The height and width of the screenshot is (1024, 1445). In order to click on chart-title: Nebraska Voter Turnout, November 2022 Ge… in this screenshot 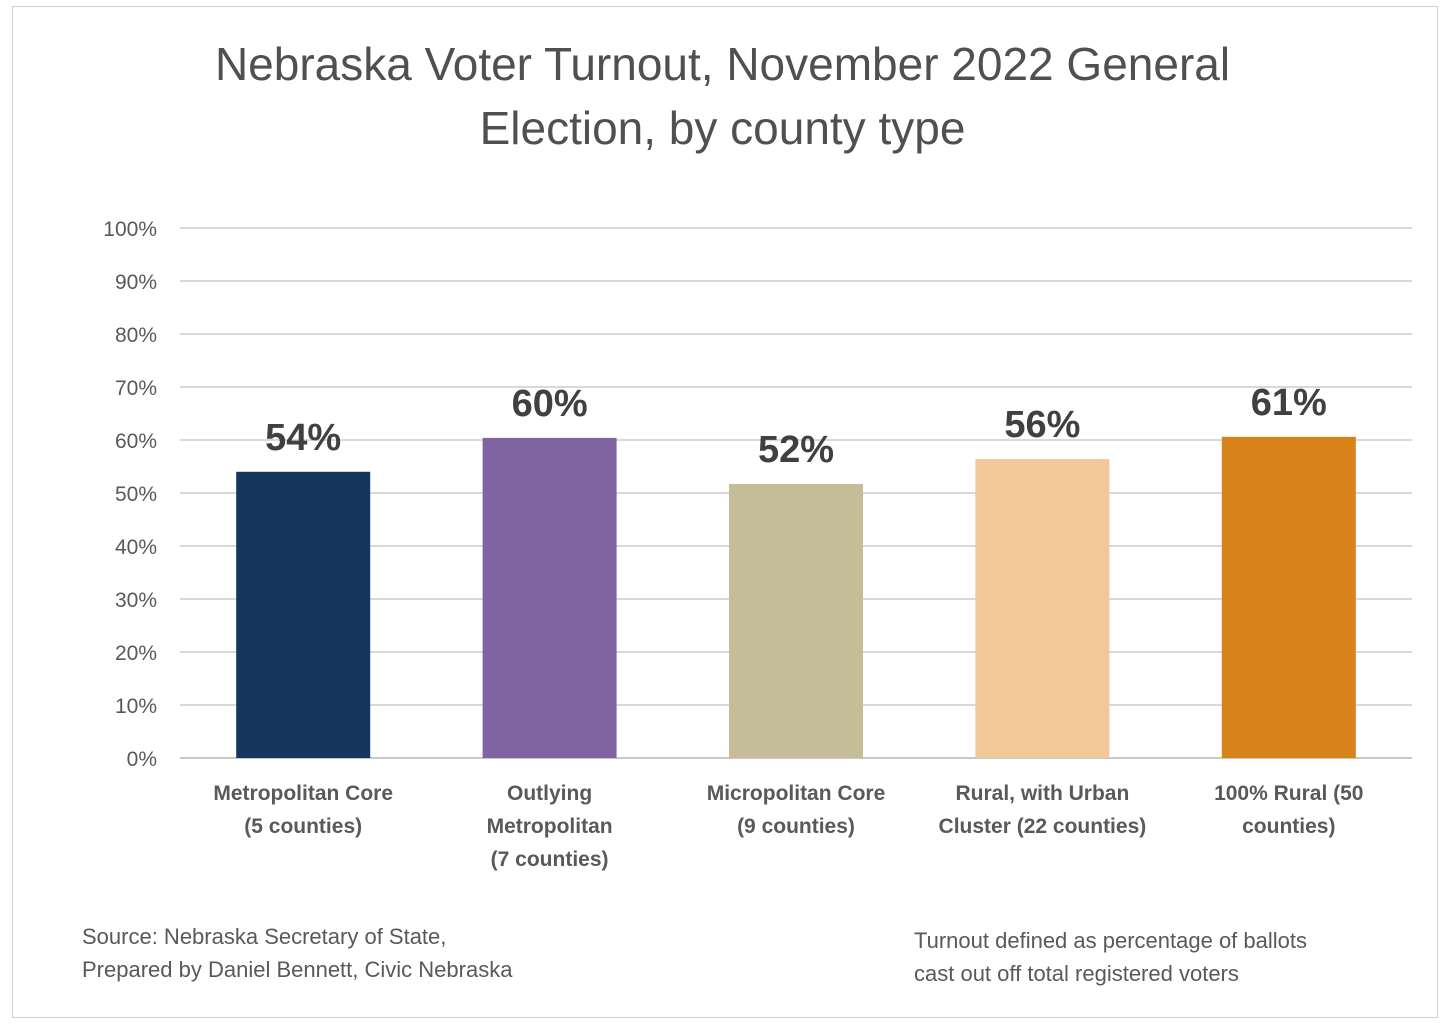, I will do `click(722, 96)`.